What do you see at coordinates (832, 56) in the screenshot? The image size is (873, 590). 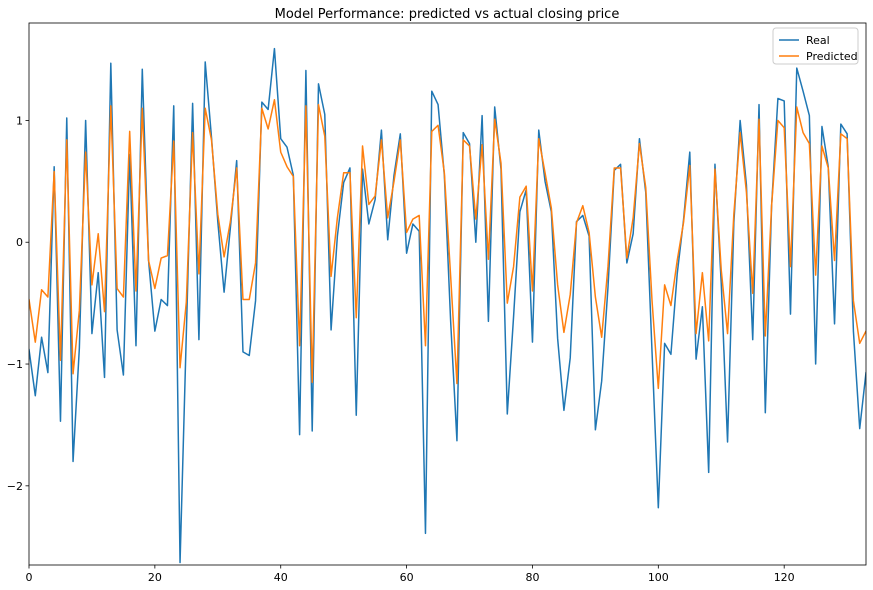 I see `legend-label-predicted: Predicted` at bounding box center [832, 56].